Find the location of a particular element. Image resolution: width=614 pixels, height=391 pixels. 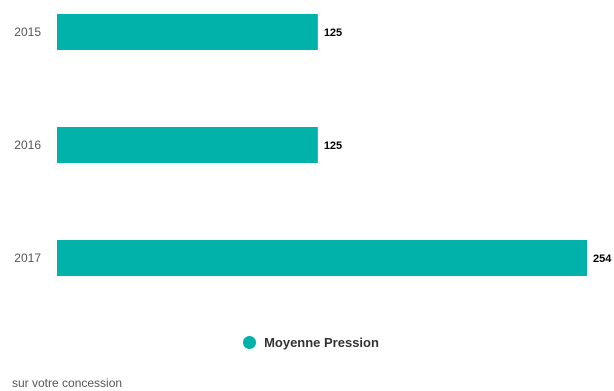

bar-2017 is located at coordinates (322, 258).